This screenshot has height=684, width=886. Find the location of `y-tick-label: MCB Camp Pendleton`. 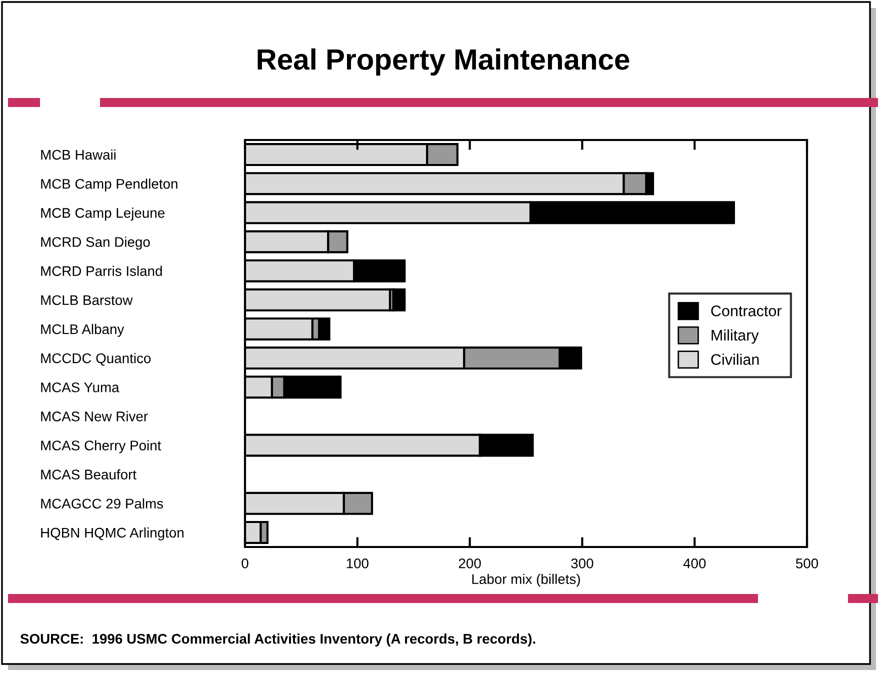

y-tick-label: MCB Camp Pendleton is located at coordinates (109, 185).